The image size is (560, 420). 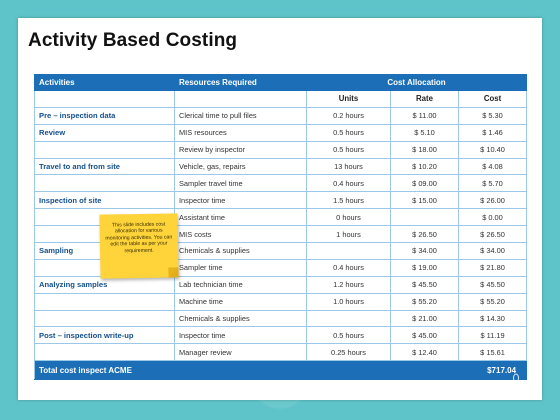 I want to click on resource-cell: Assistant time, so click(x=240, y=217).